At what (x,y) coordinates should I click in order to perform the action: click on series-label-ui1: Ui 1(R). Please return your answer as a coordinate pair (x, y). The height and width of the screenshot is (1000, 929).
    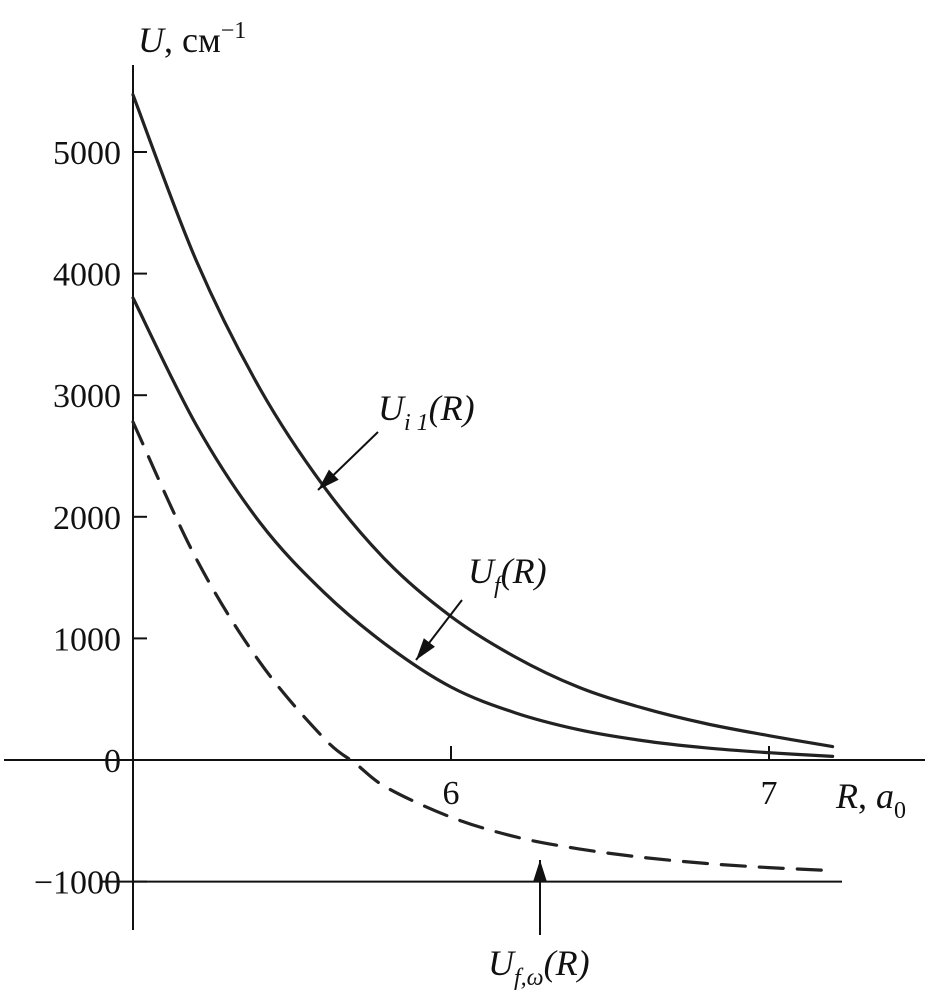
    Looking at the image, I should click on (426, 412).